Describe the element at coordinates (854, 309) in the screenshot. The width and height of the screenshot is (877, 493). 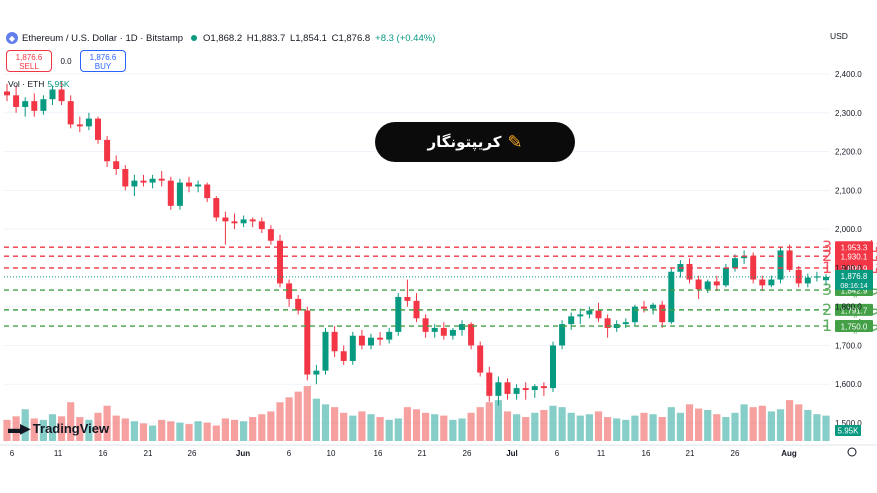
I see `support-2-price-tag` at that location.